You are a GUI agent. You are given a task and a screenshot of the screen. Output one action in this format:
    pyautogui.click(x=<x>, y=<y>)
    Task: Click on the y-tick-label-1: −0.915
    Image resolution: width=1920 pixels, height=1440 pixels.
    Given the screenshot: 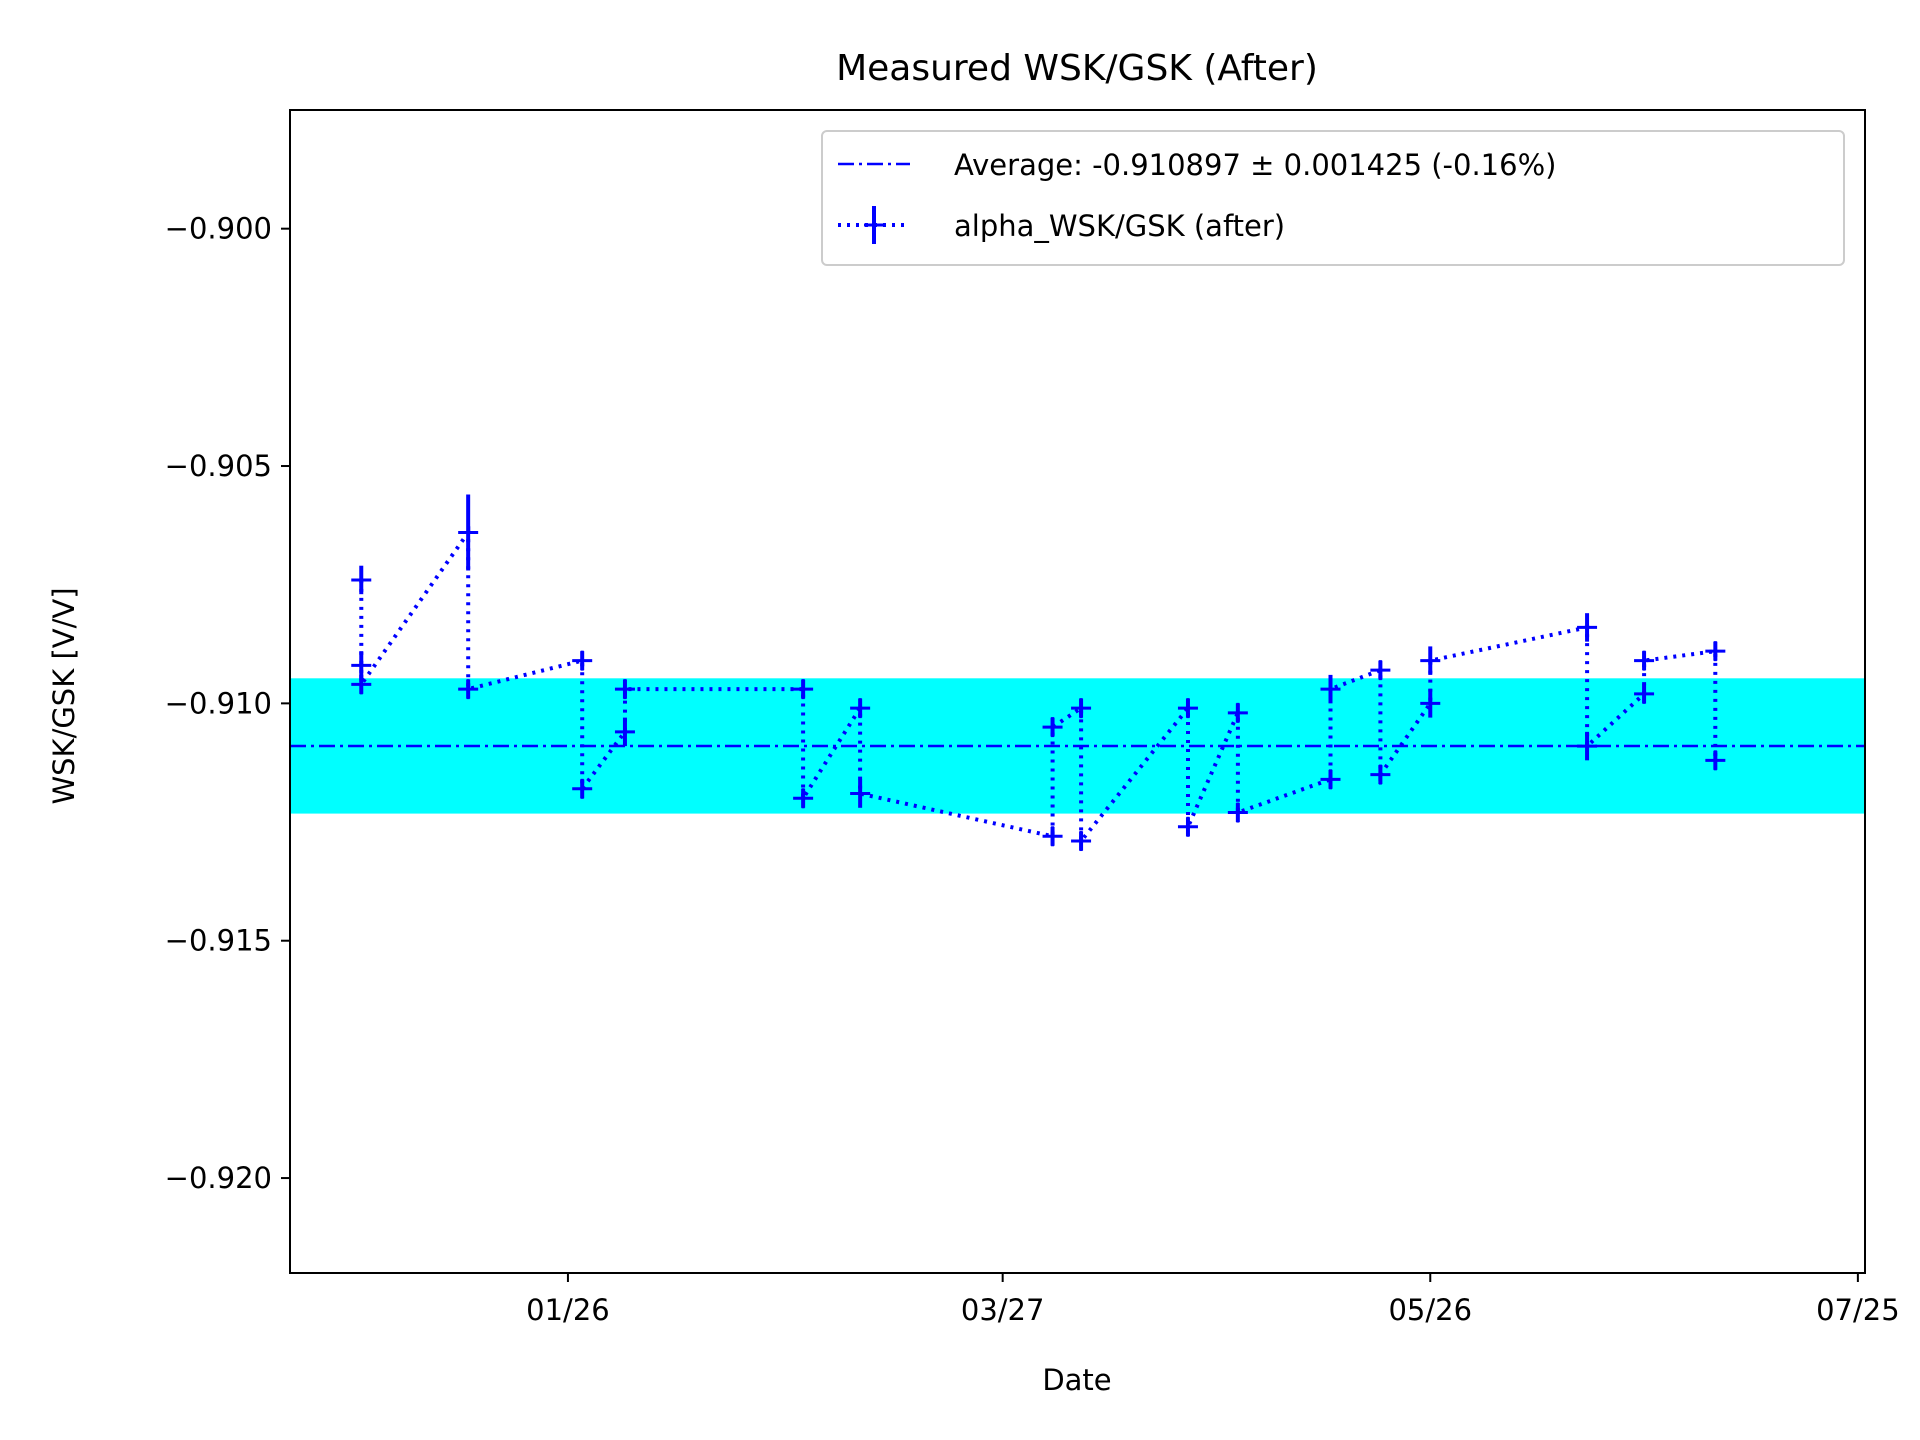 What is the action you would take?
    pyautogui.click(x=218, y=941)
    